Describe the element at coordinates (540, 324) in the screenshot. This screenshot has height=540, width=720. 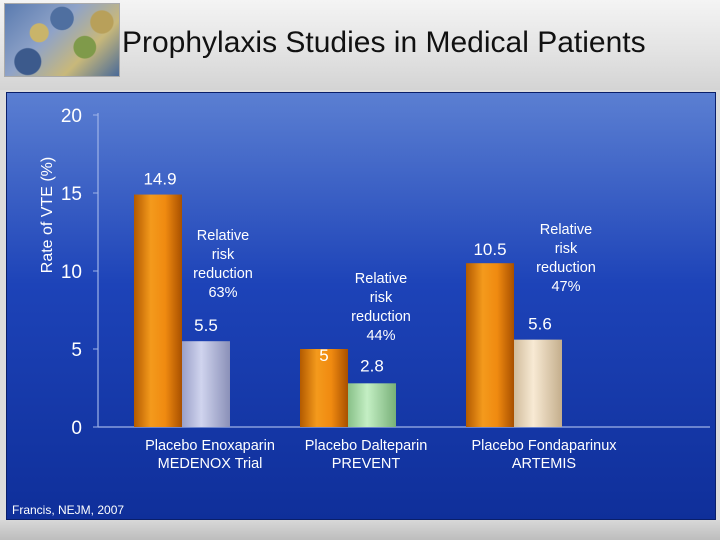
I see `bar-value-label: 5.6` at that location.